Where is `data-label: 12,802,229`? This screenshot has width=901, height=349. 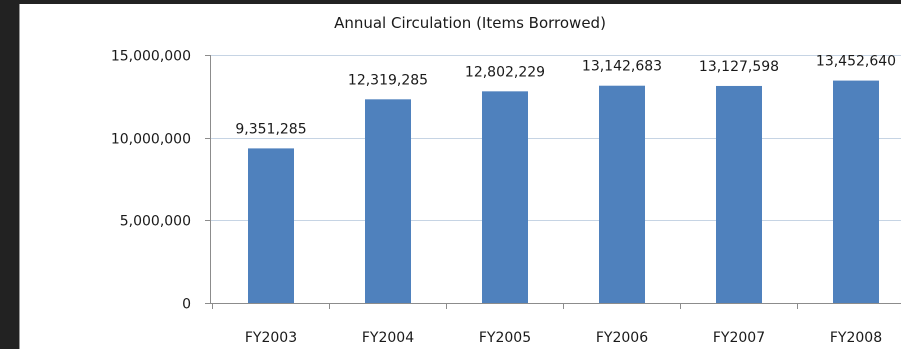
data-label: 12,802,229 is located at coordinates (505, 72).